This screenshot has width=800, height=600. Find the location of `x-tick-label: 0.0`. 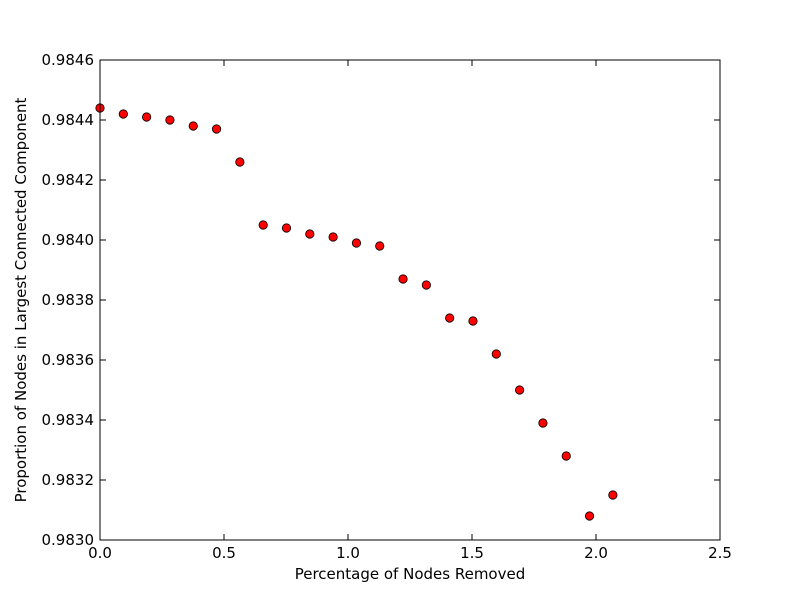

x-tick-label: 0.0 is located at coordinates (100, 553).